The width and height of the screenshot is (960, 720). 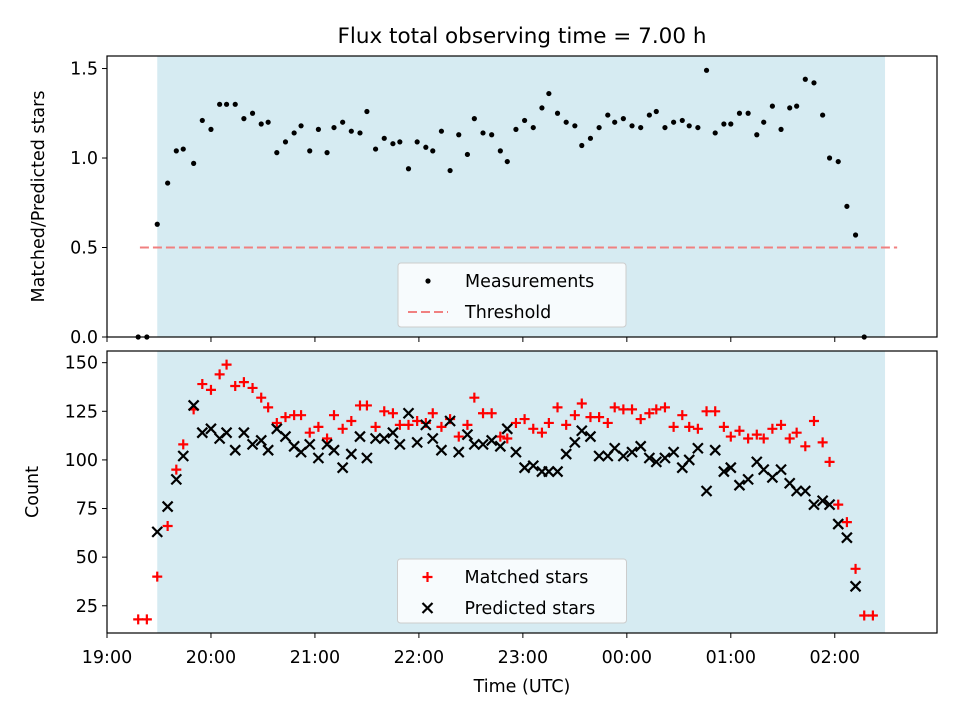 What do you see at coordinates (522, 36) in the screenshot?
I see `figure-title: Flux total observing time = 7.00 h` at bounding box center [522, 36].